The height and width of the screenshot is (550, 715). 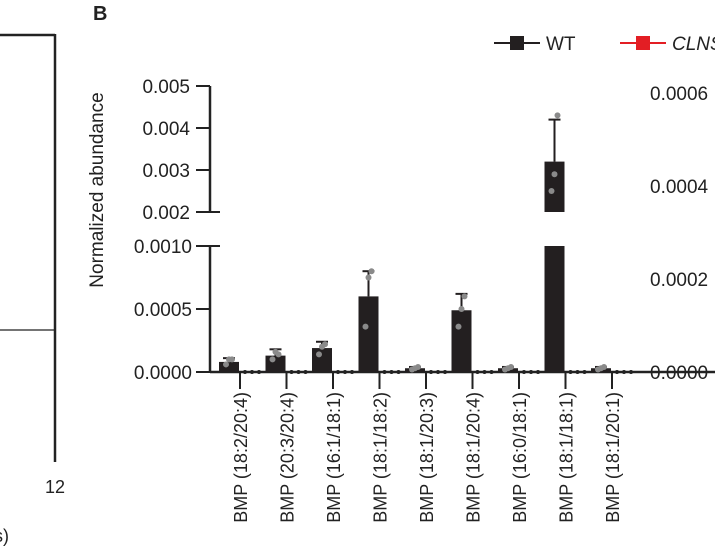 I want to click on y-tick-label: 0.003, so click(x=166, y=171).